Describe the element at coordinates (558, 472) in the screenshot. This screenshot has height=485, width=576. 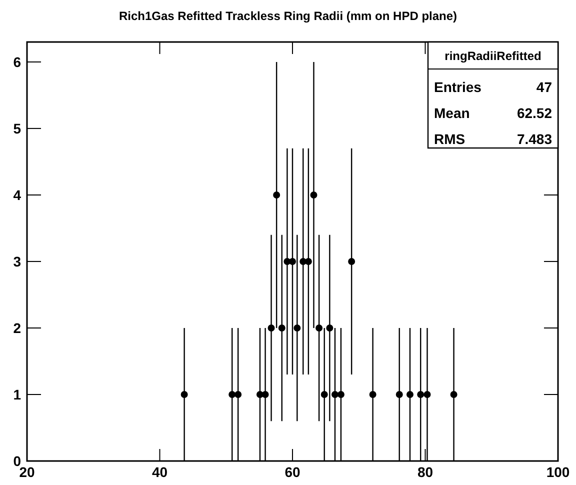
I see `x-tick-label: 100` at that location.